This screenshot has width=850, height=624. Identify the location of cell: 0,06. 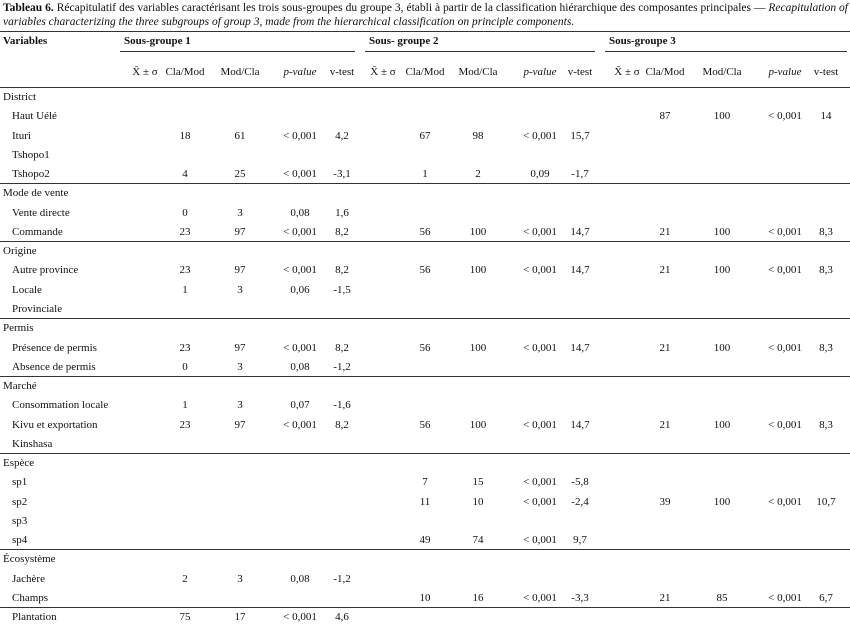
(300, 289).